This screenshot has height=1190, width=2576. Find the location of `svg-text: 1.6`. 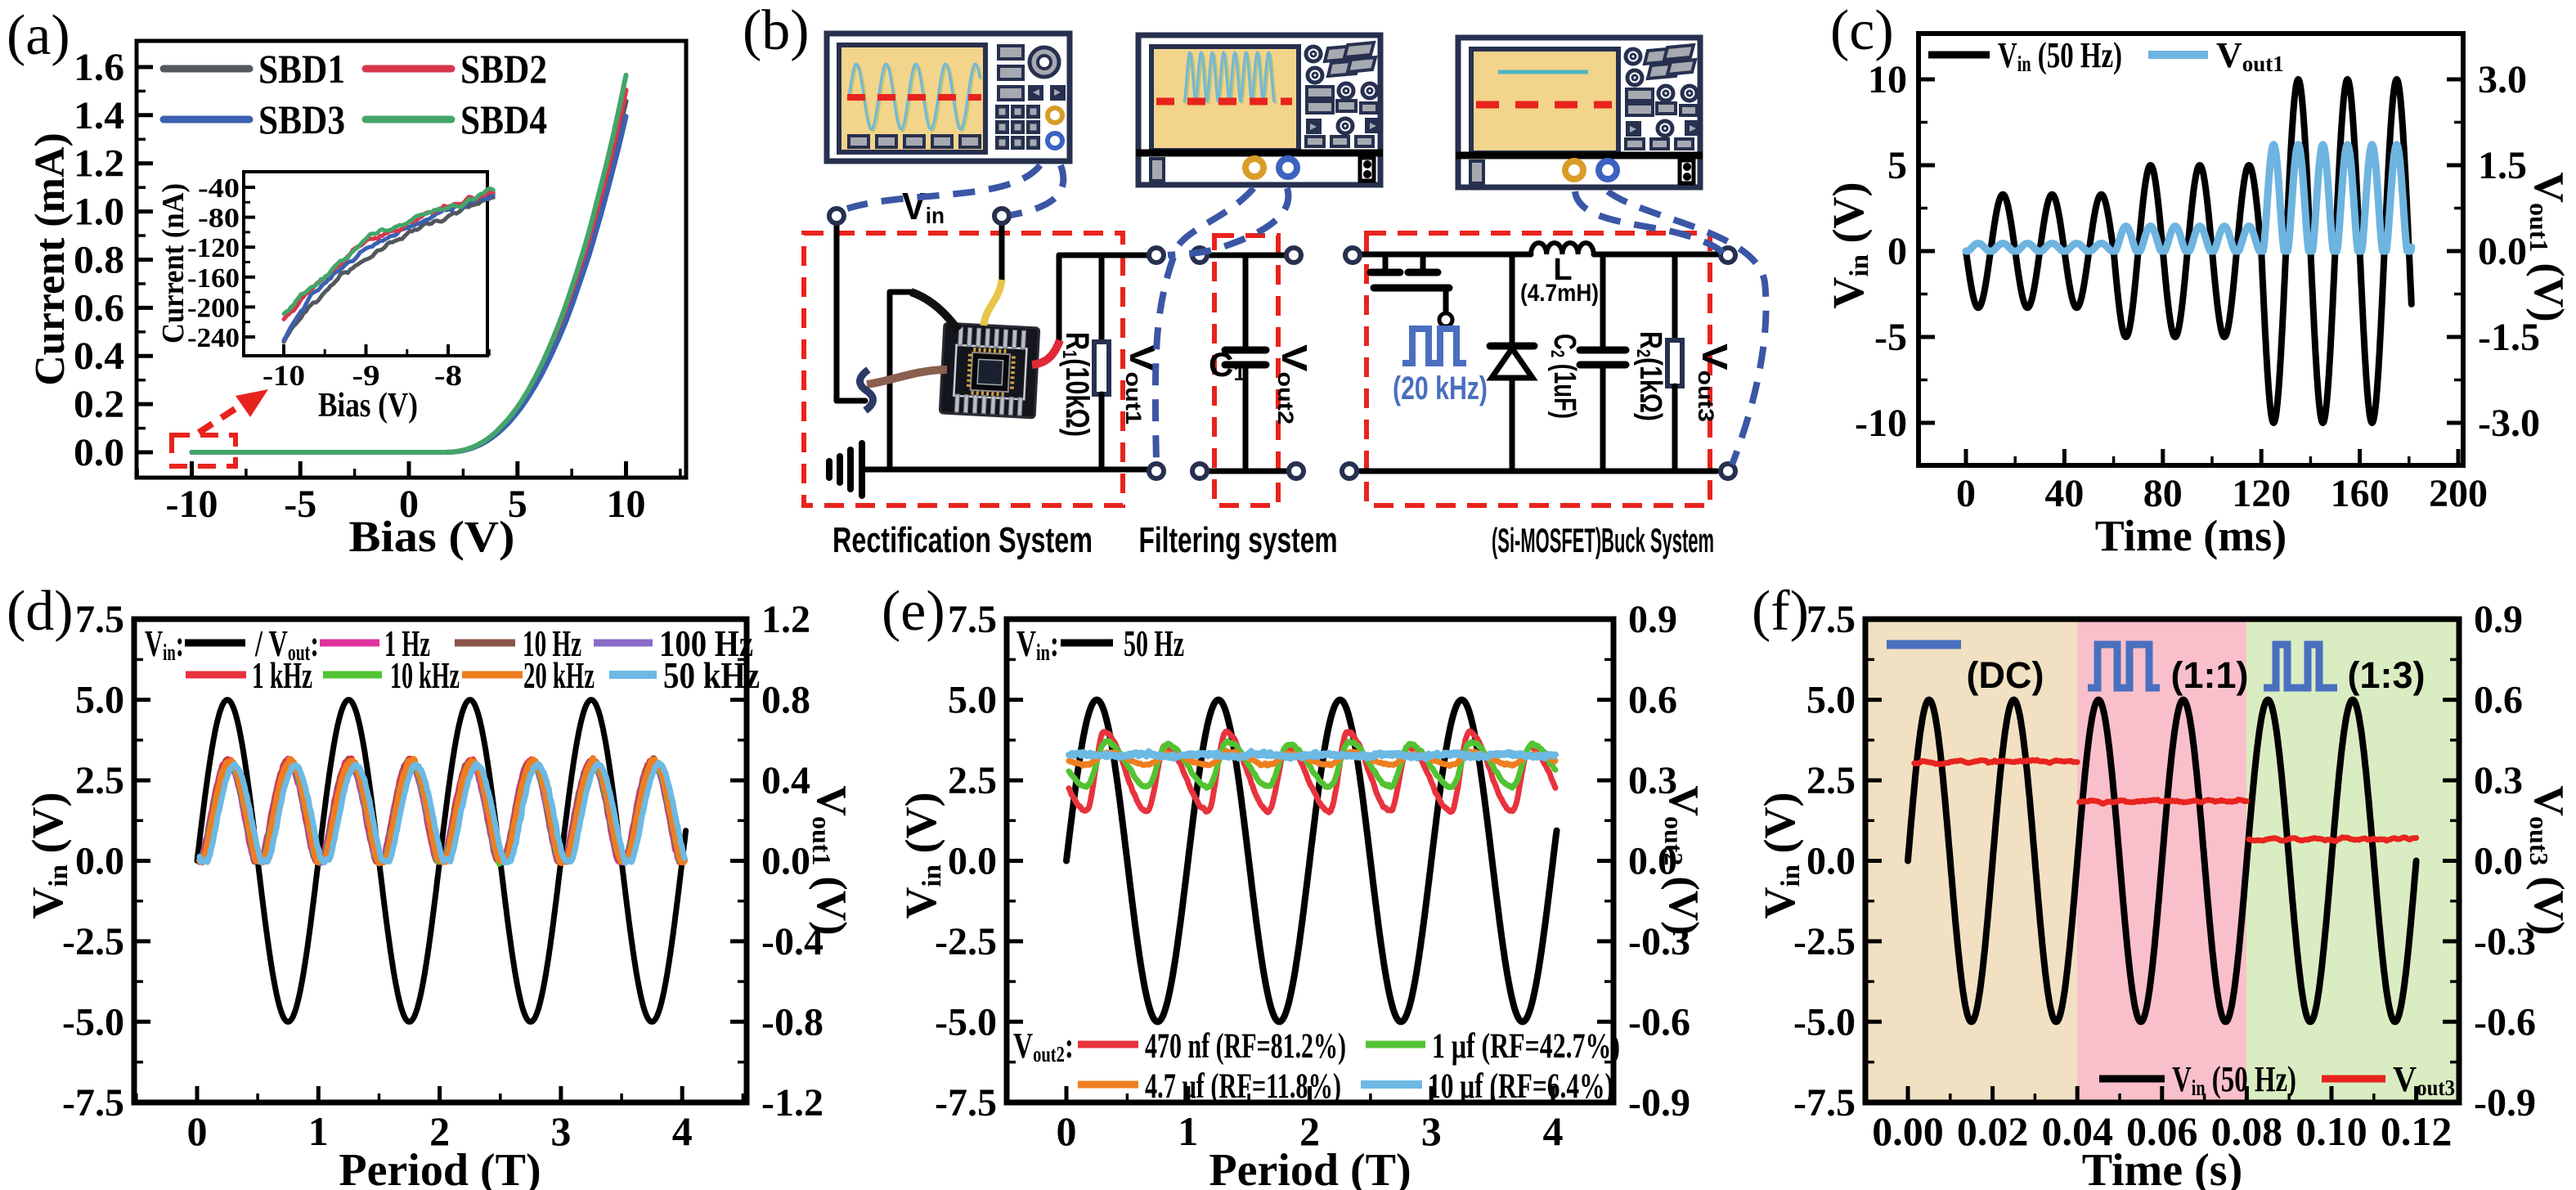

svg-text: 1.6 is located at coordinates (99, 67).